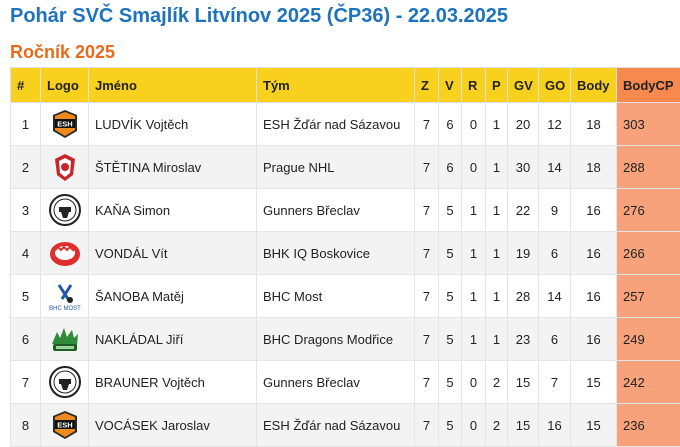 The width and height of the screenshot is (680, 447). What do you see at coordinates (648, 85) in the screenshot?
I see `col-header-bodycp: BodyCP` at bounding box center [648, 85].